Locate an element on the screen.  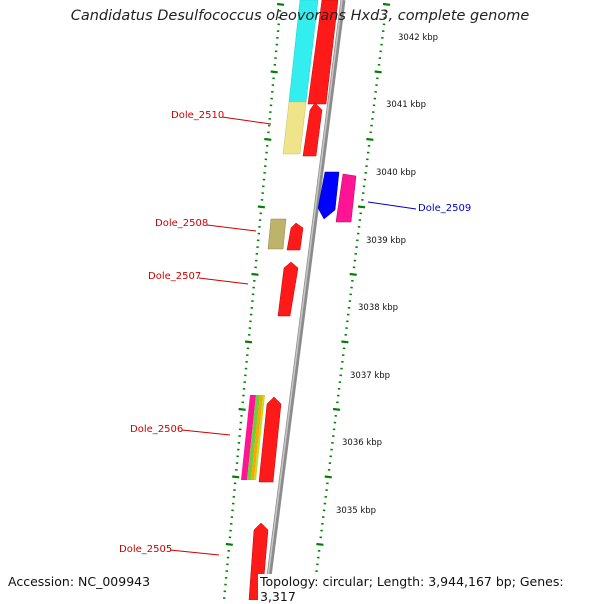
scale-label: 3039 kbp is located at coordinates (386, 241).